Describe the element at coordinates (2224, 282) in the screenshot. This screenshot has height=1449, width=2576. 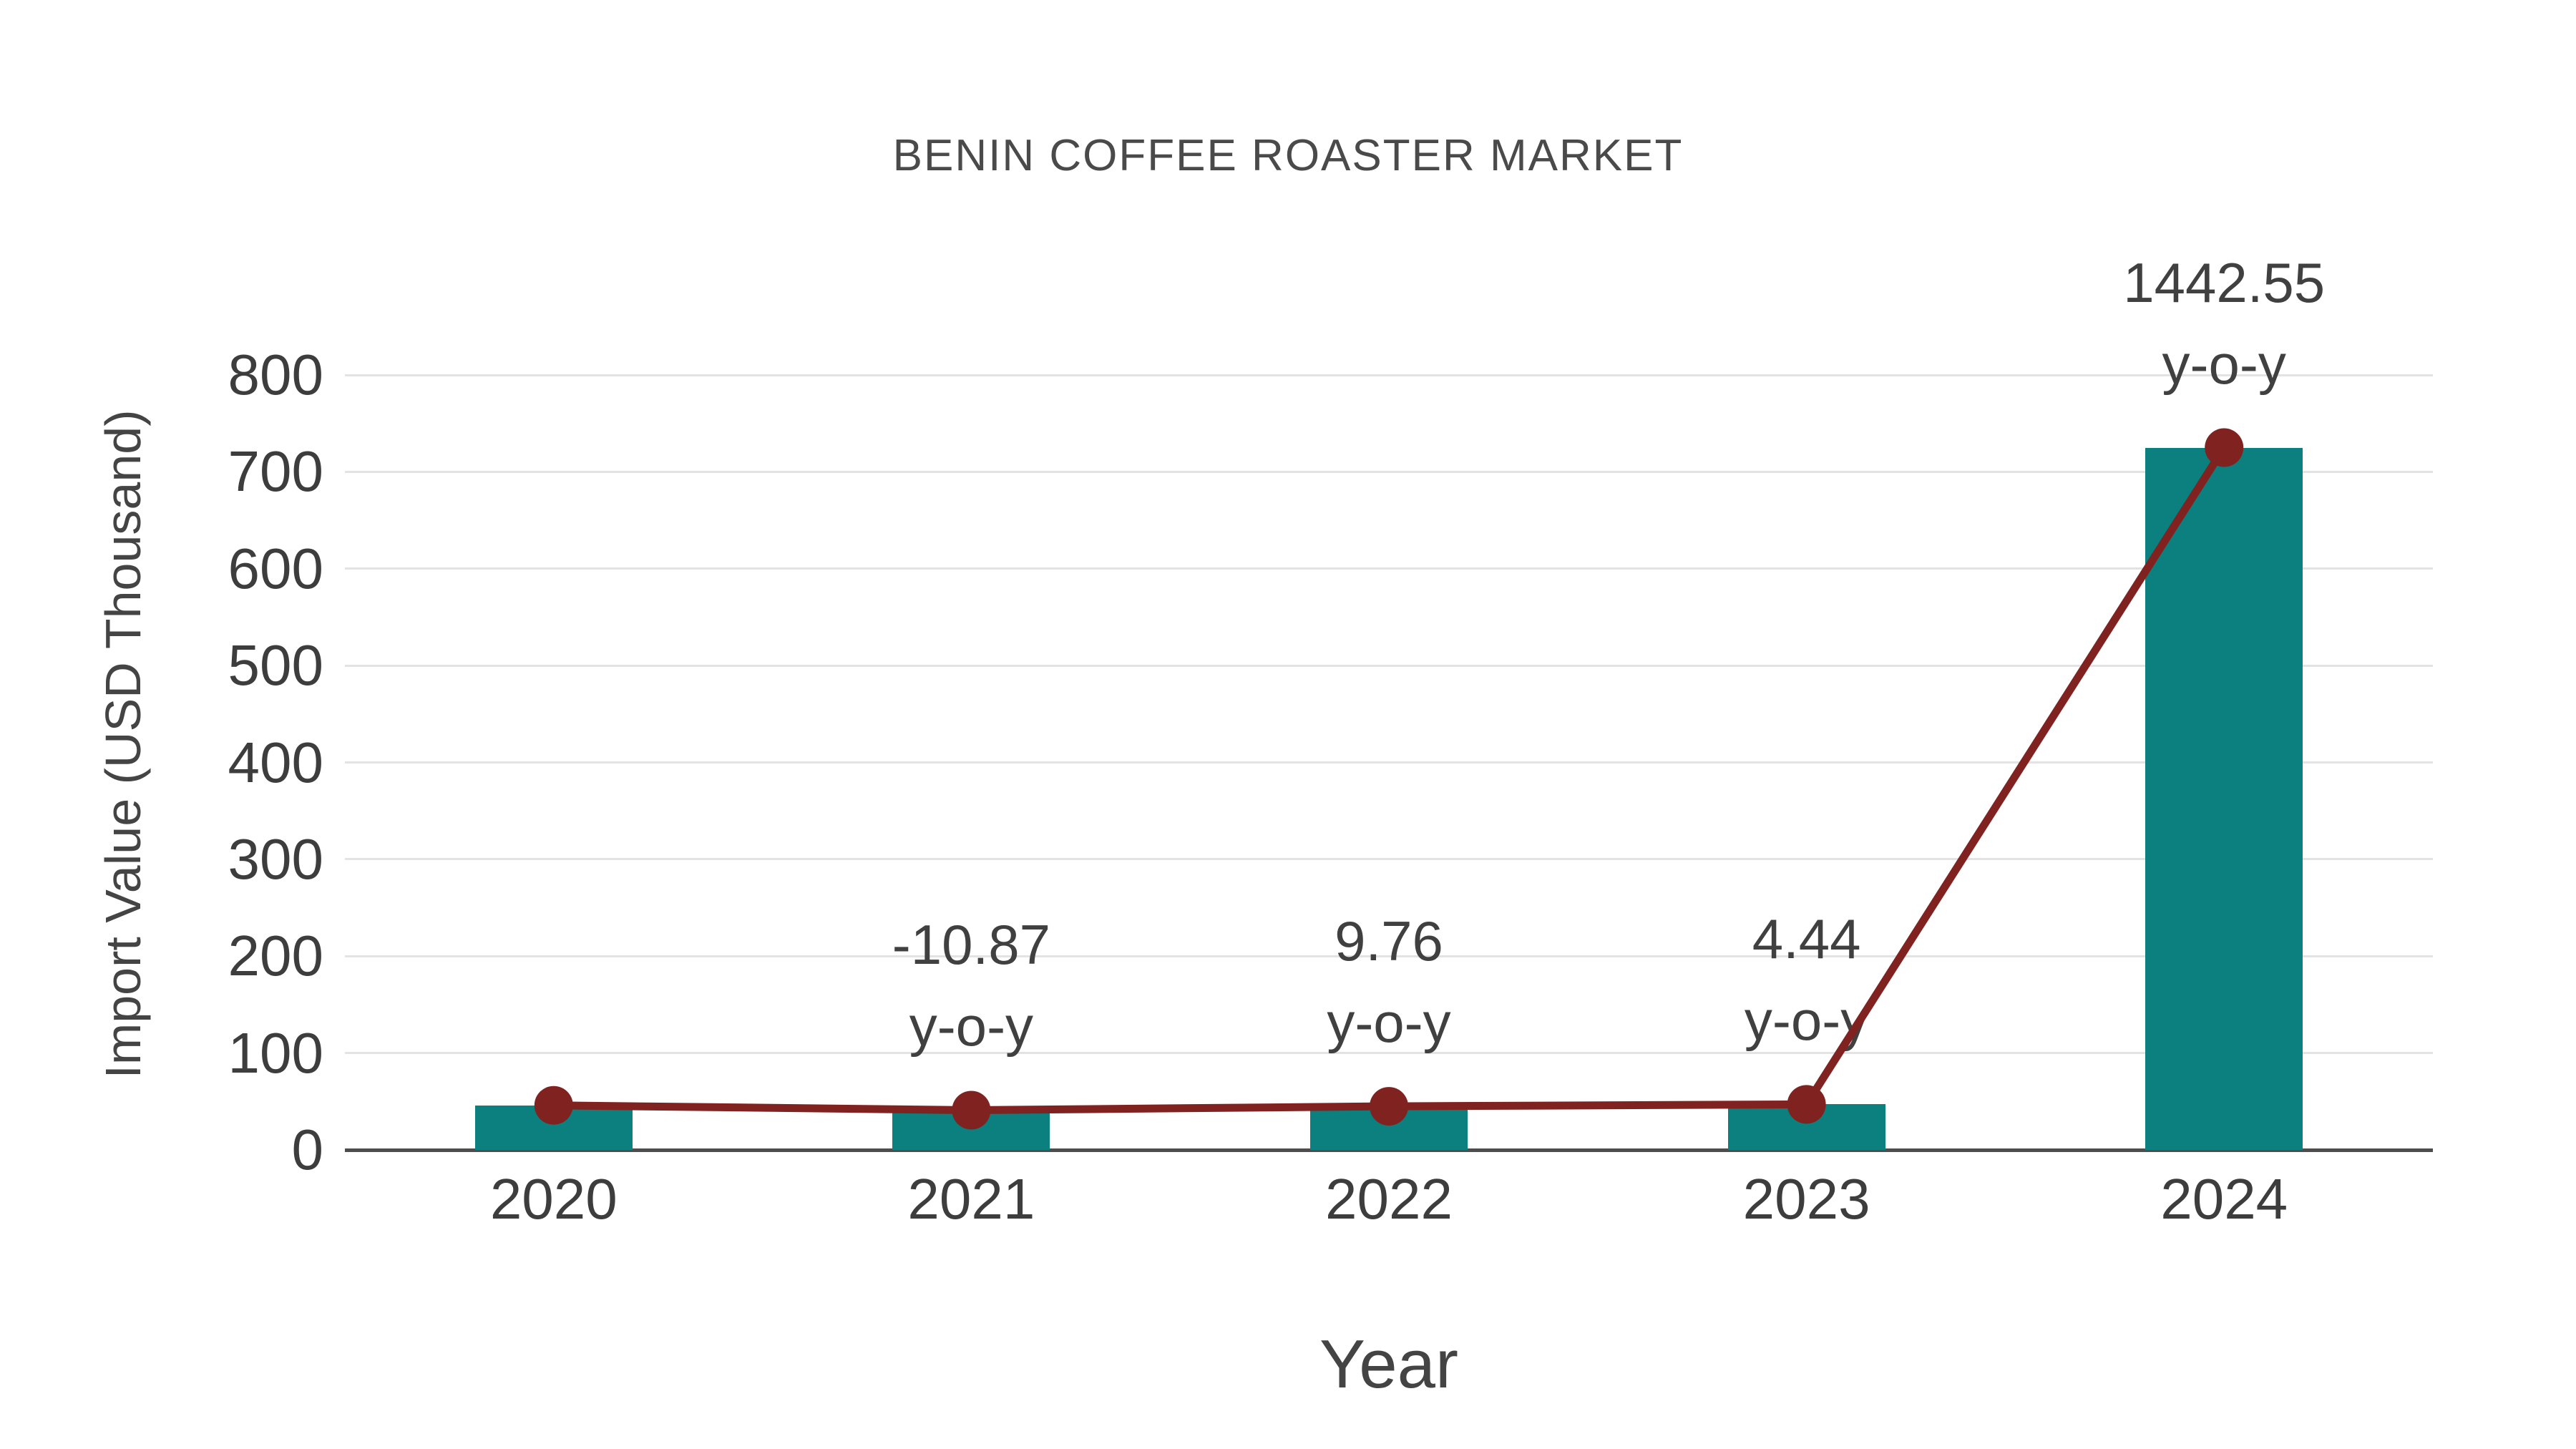
I see `annotation-value: 1442.55` at that location.